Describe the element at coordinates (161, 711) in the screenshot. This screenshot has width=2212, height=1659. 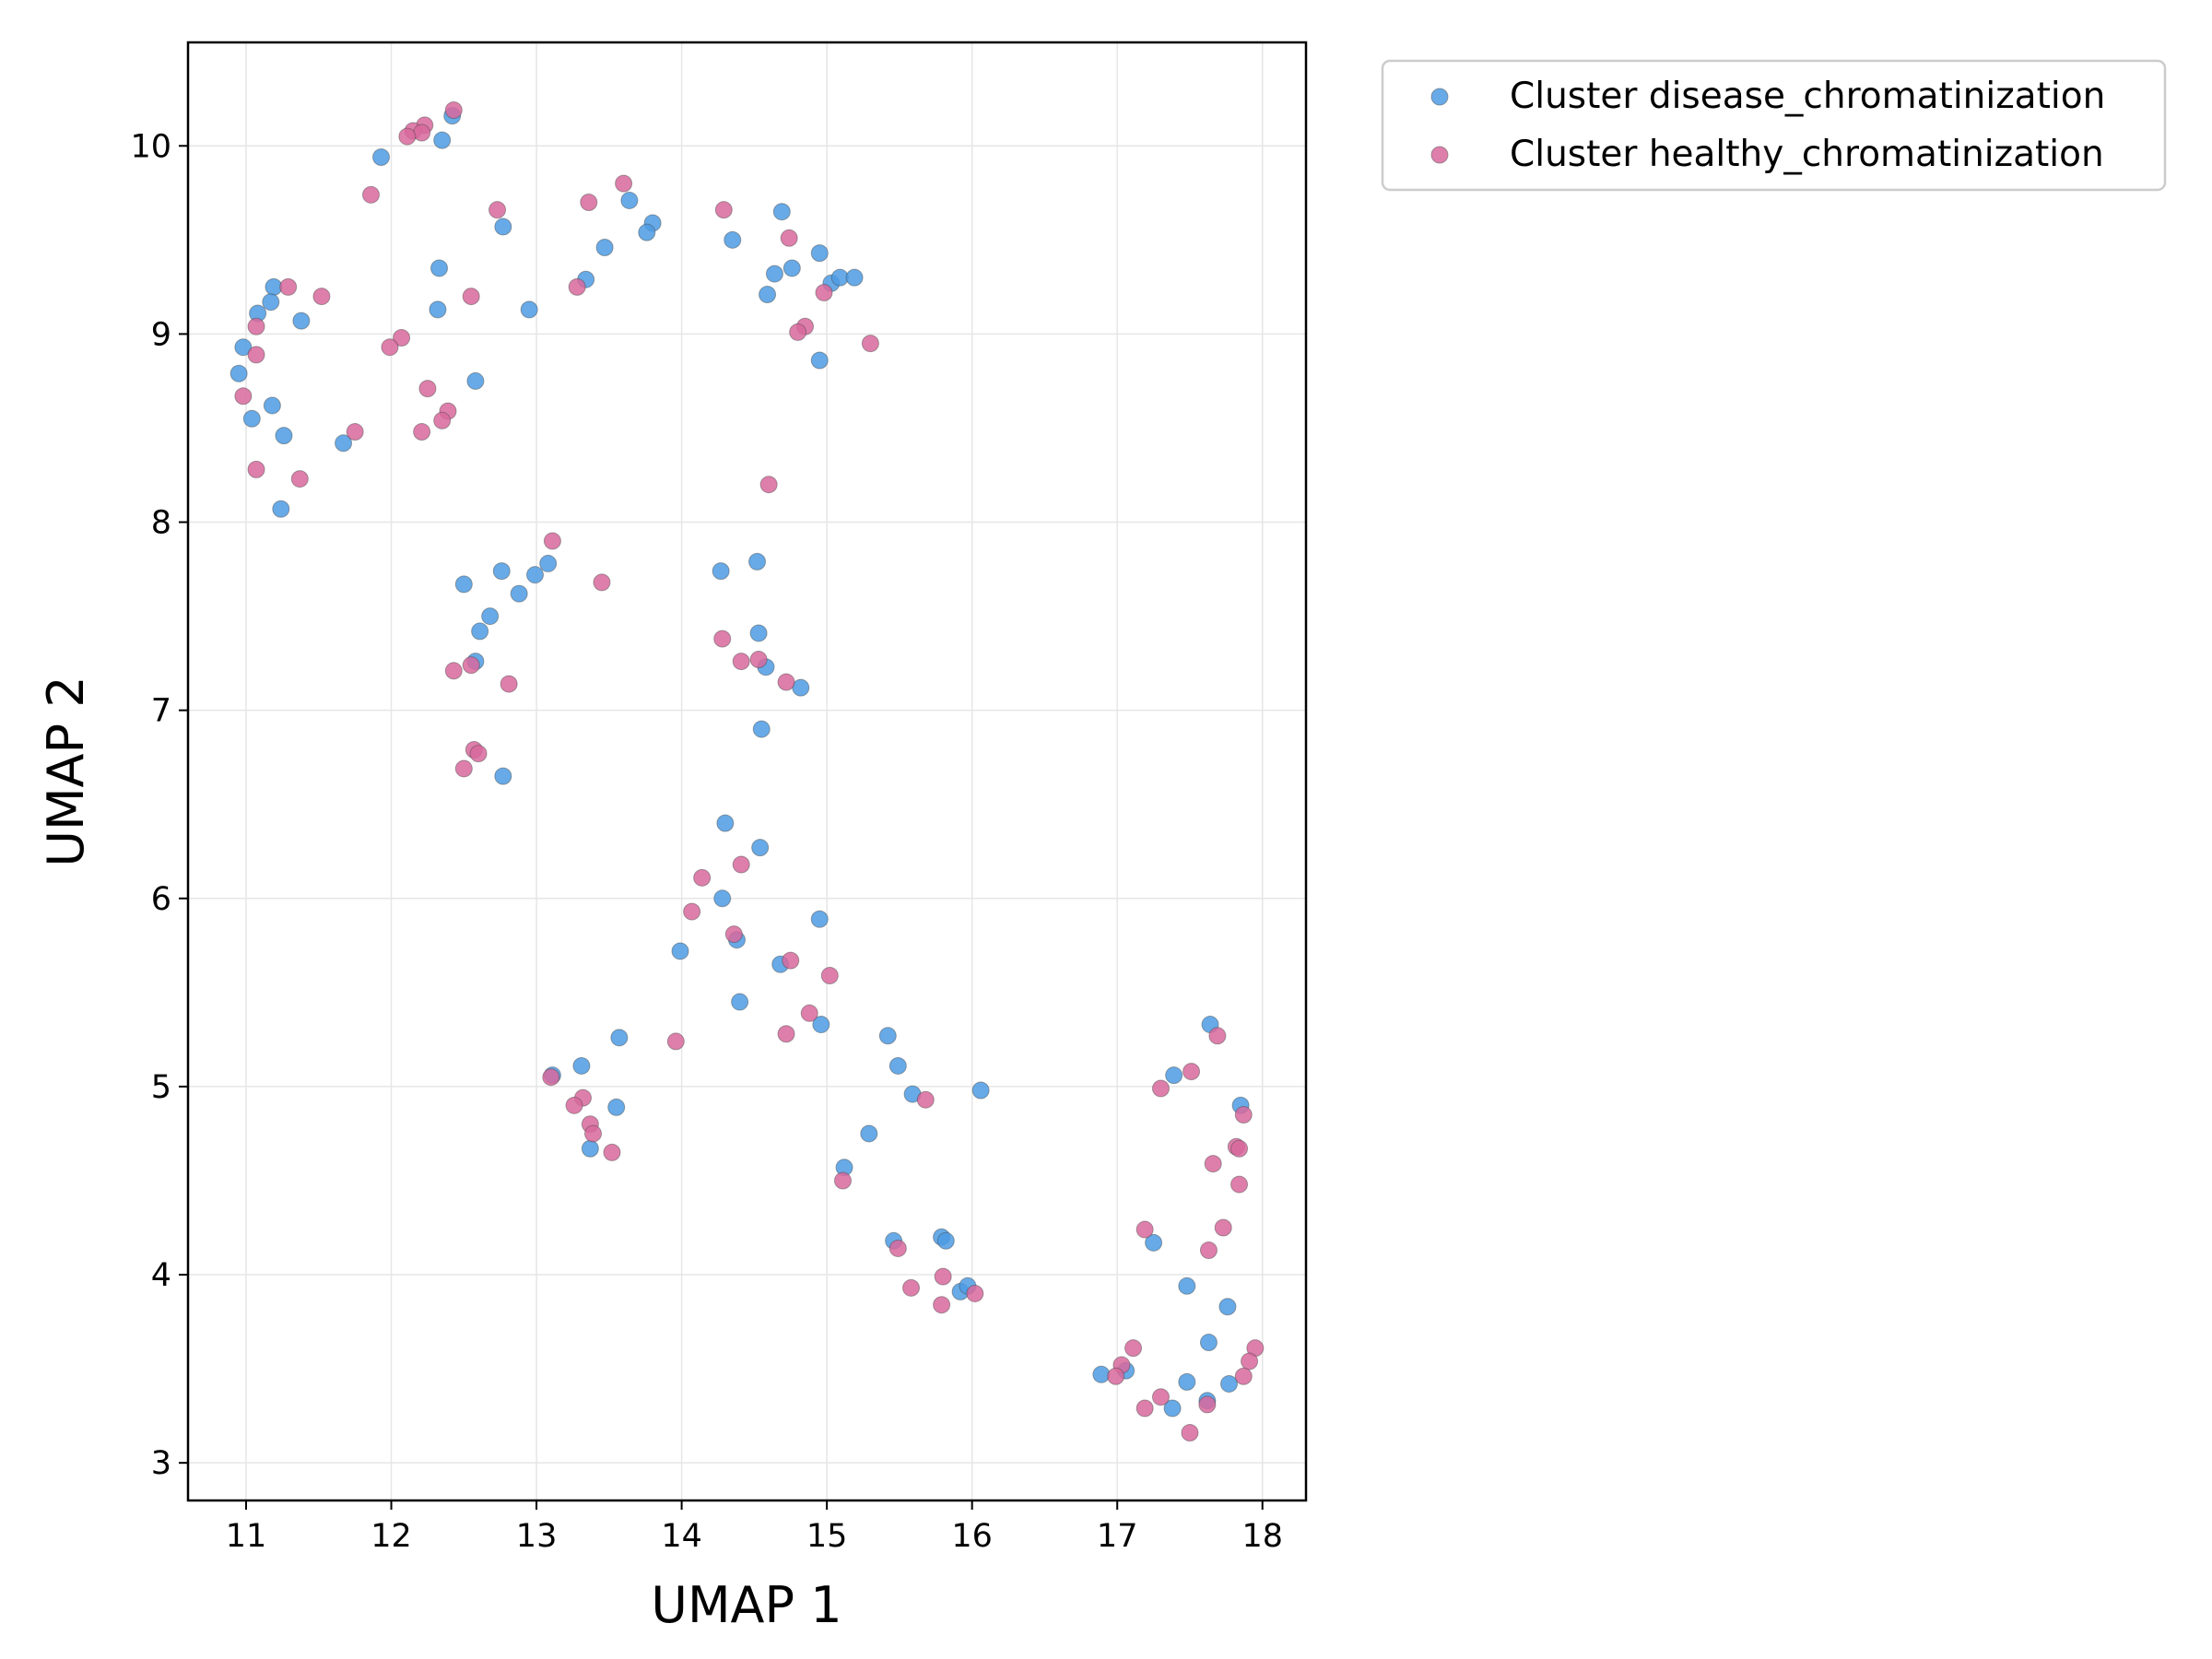
I see `y-tick-label: 7` at that location.